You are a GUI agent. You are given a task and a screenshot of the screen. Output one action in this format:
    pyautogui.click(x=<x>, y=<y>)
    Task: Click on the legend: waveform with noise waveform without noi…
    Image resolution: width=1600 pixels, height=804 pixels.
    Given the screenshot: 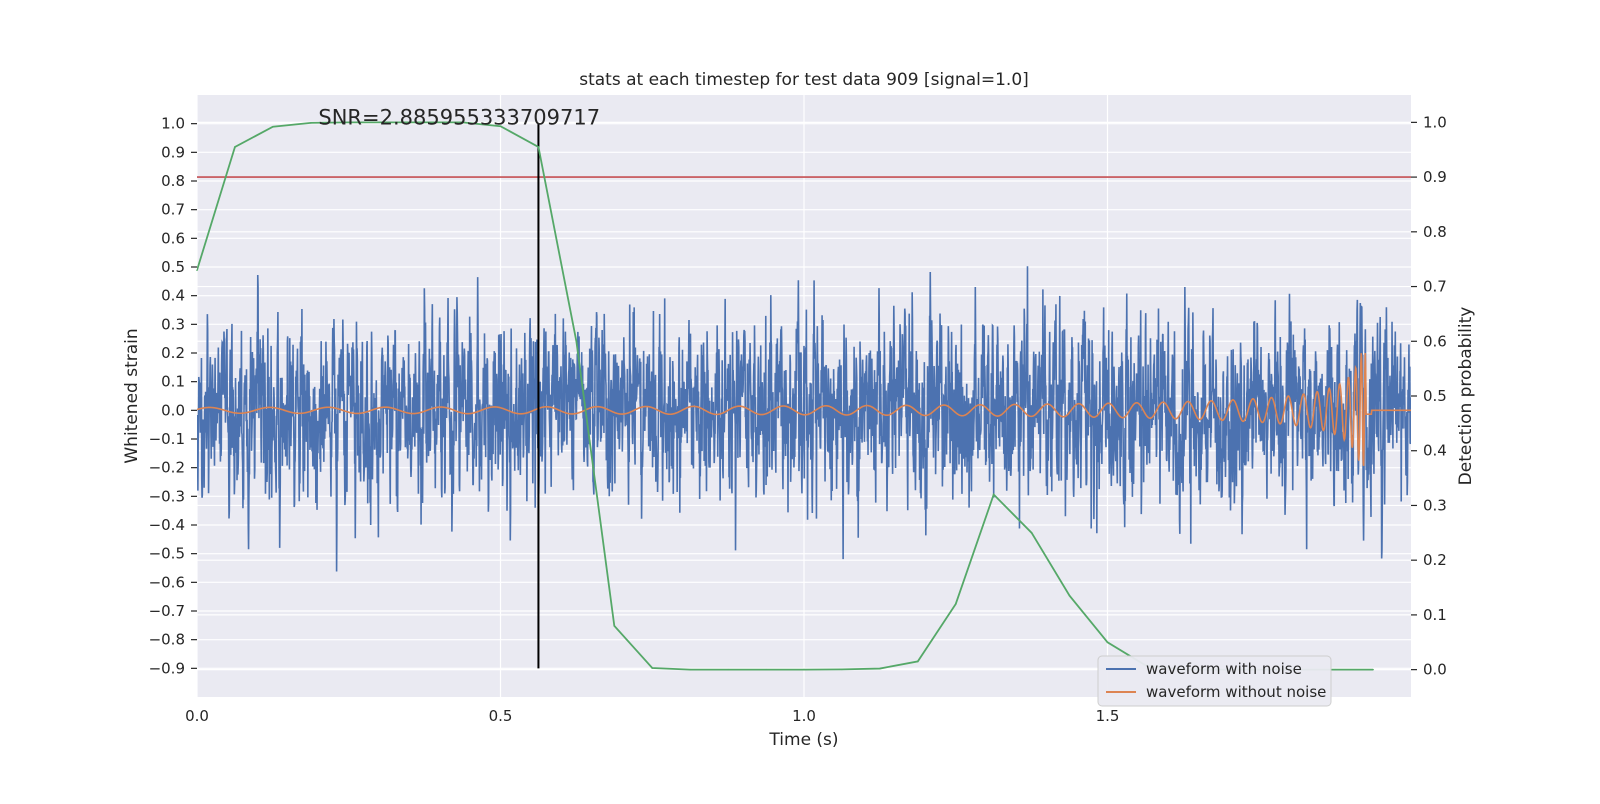 What is the action you would take?
    pyautogui.click(x=1214, y=681)
    